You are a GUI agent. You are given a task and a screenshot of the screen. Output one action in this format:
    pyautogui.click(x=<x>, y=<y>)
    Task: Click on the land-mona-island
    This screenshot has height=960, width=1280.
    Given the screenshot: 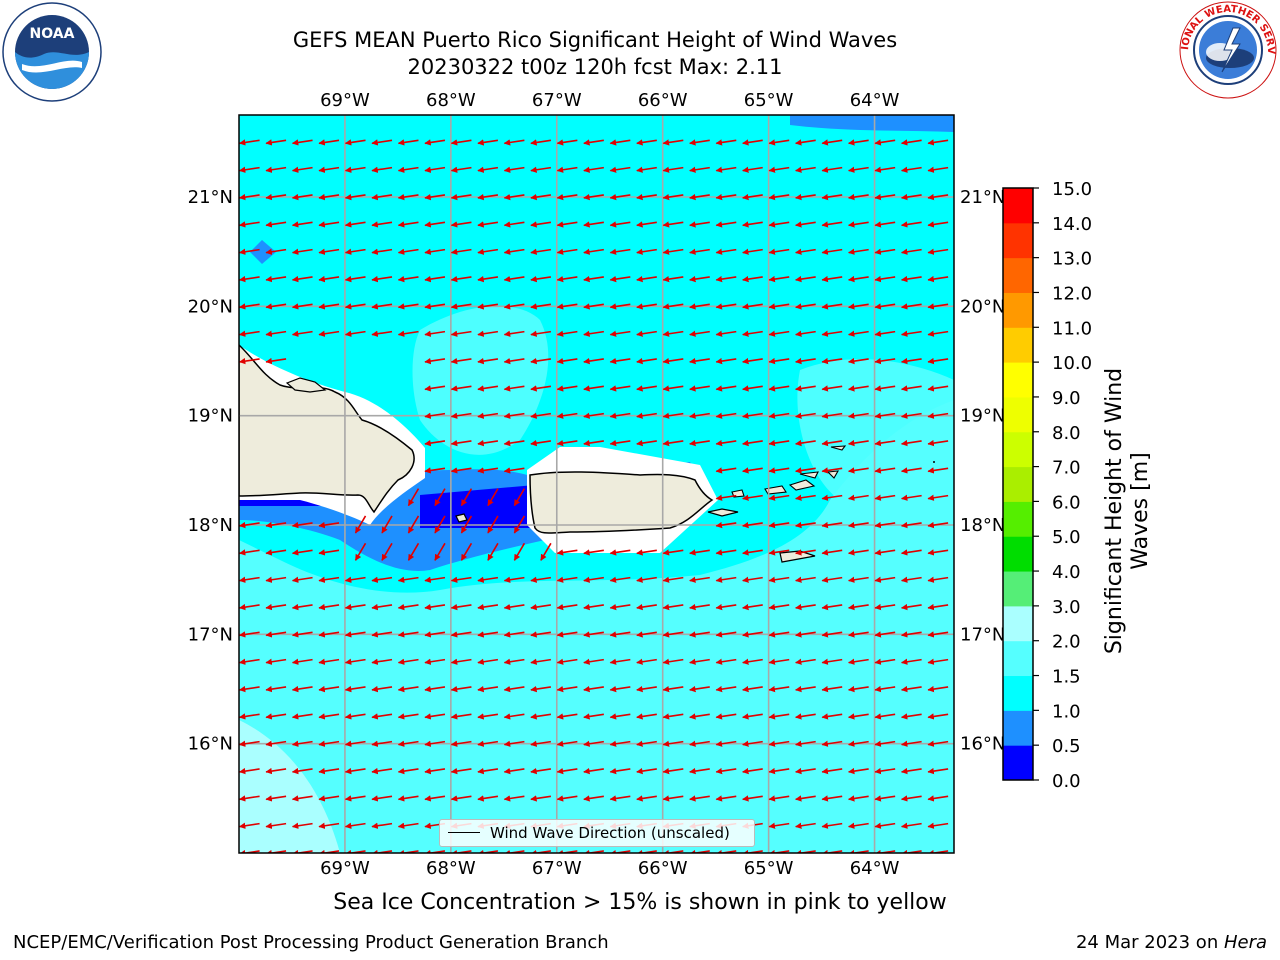 What is the action you would take?
    pyautogui.click(x=461, y=518)
    